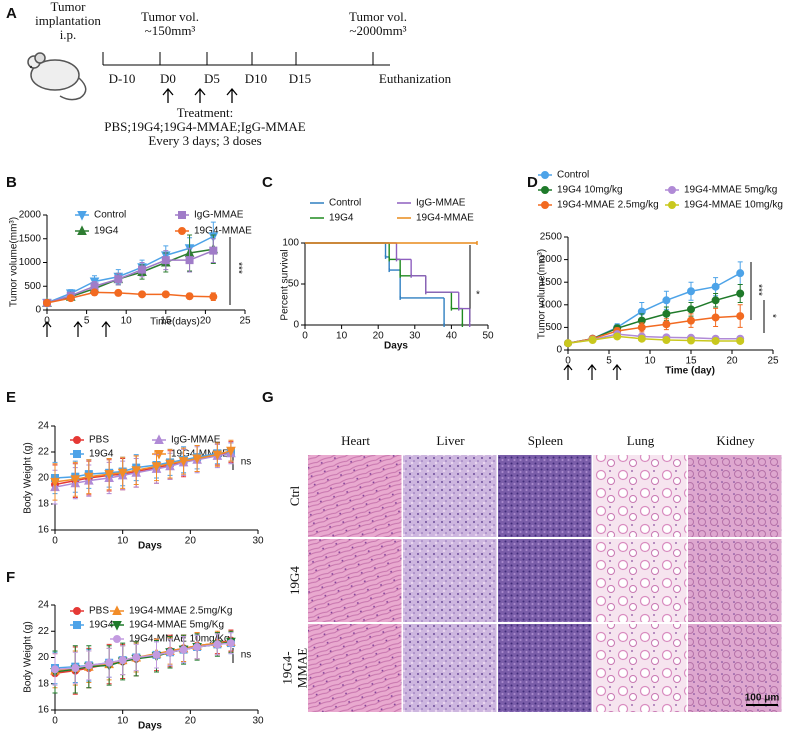  What do you see at coordinates (68, 34) in the screenshot?
I see `implantation-text: i.p.` at bounding box center [68, 34].